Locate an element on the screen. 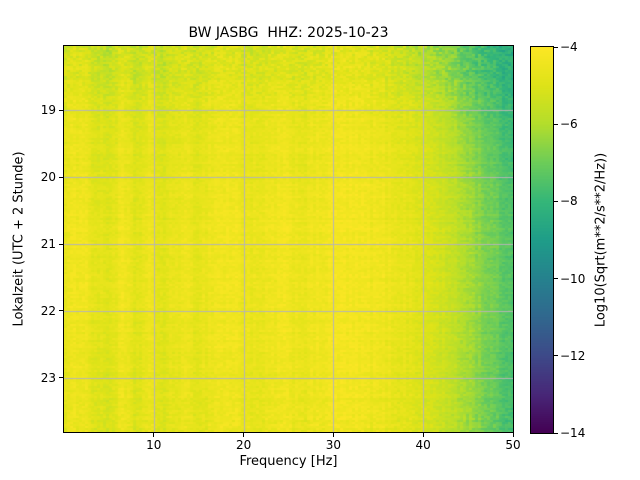 The width and height of the screenshot is (640, 480). plot-title: BW JASBG HHZ: 2025-10-23 is located at coordinates (288, 33).